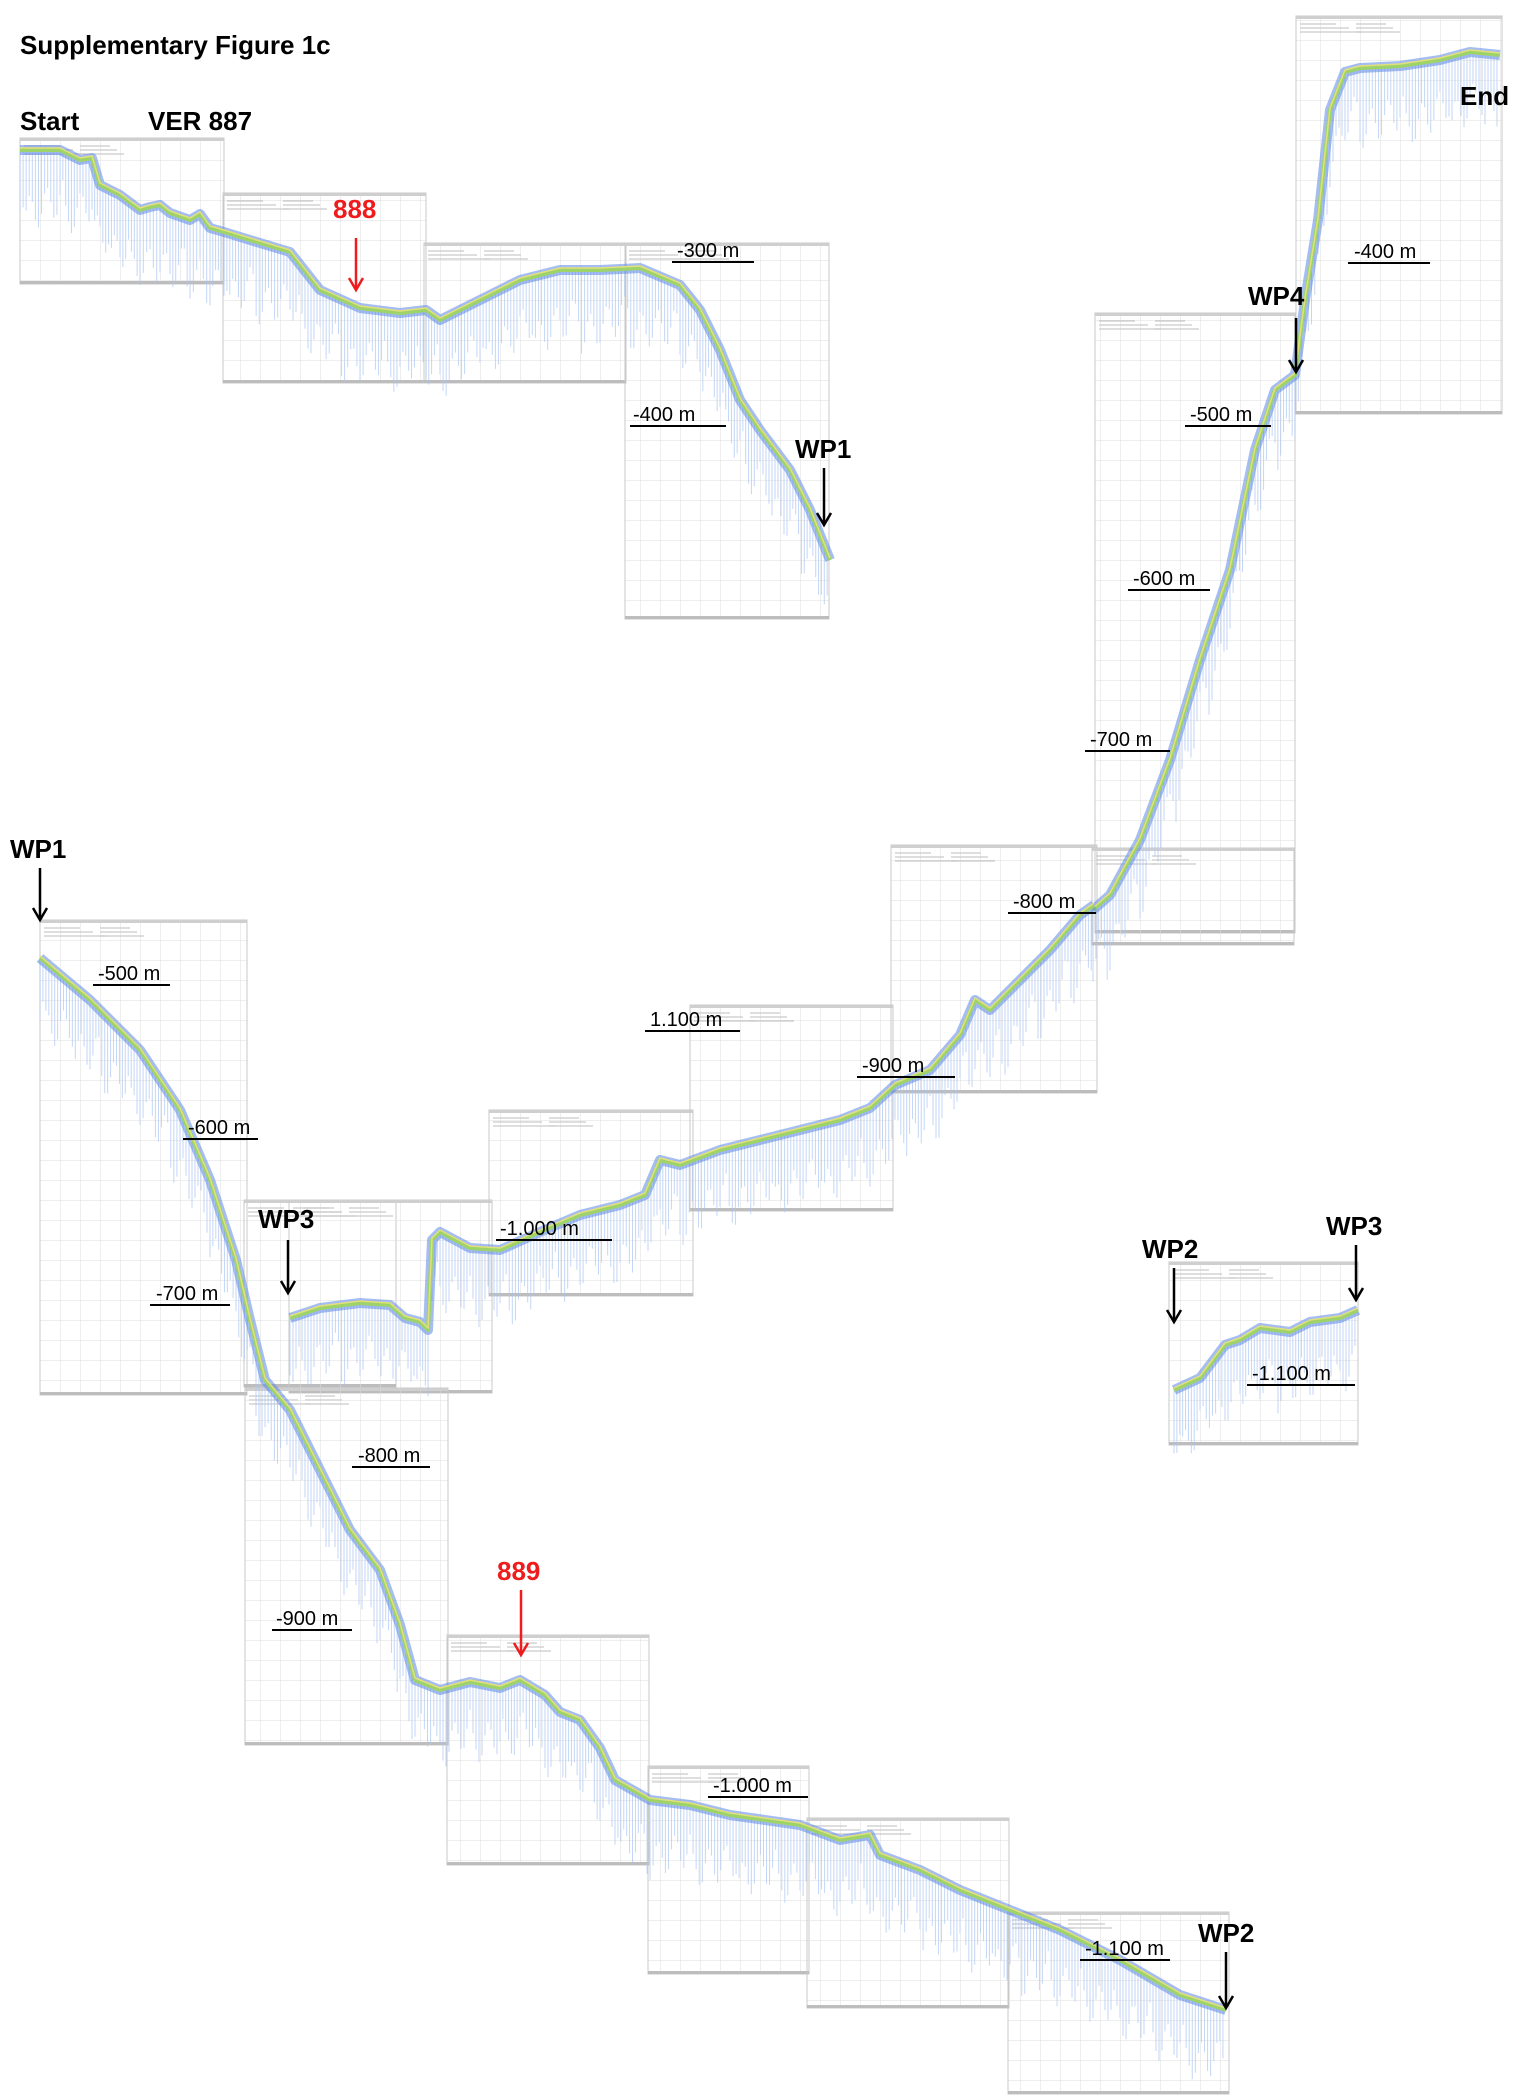 The height and width of the screenshot is (2098, 1517). Describe the element at coordinates (1221, 415) in the screenshot. I see `depth-label-500-right: -500 m` at that location.